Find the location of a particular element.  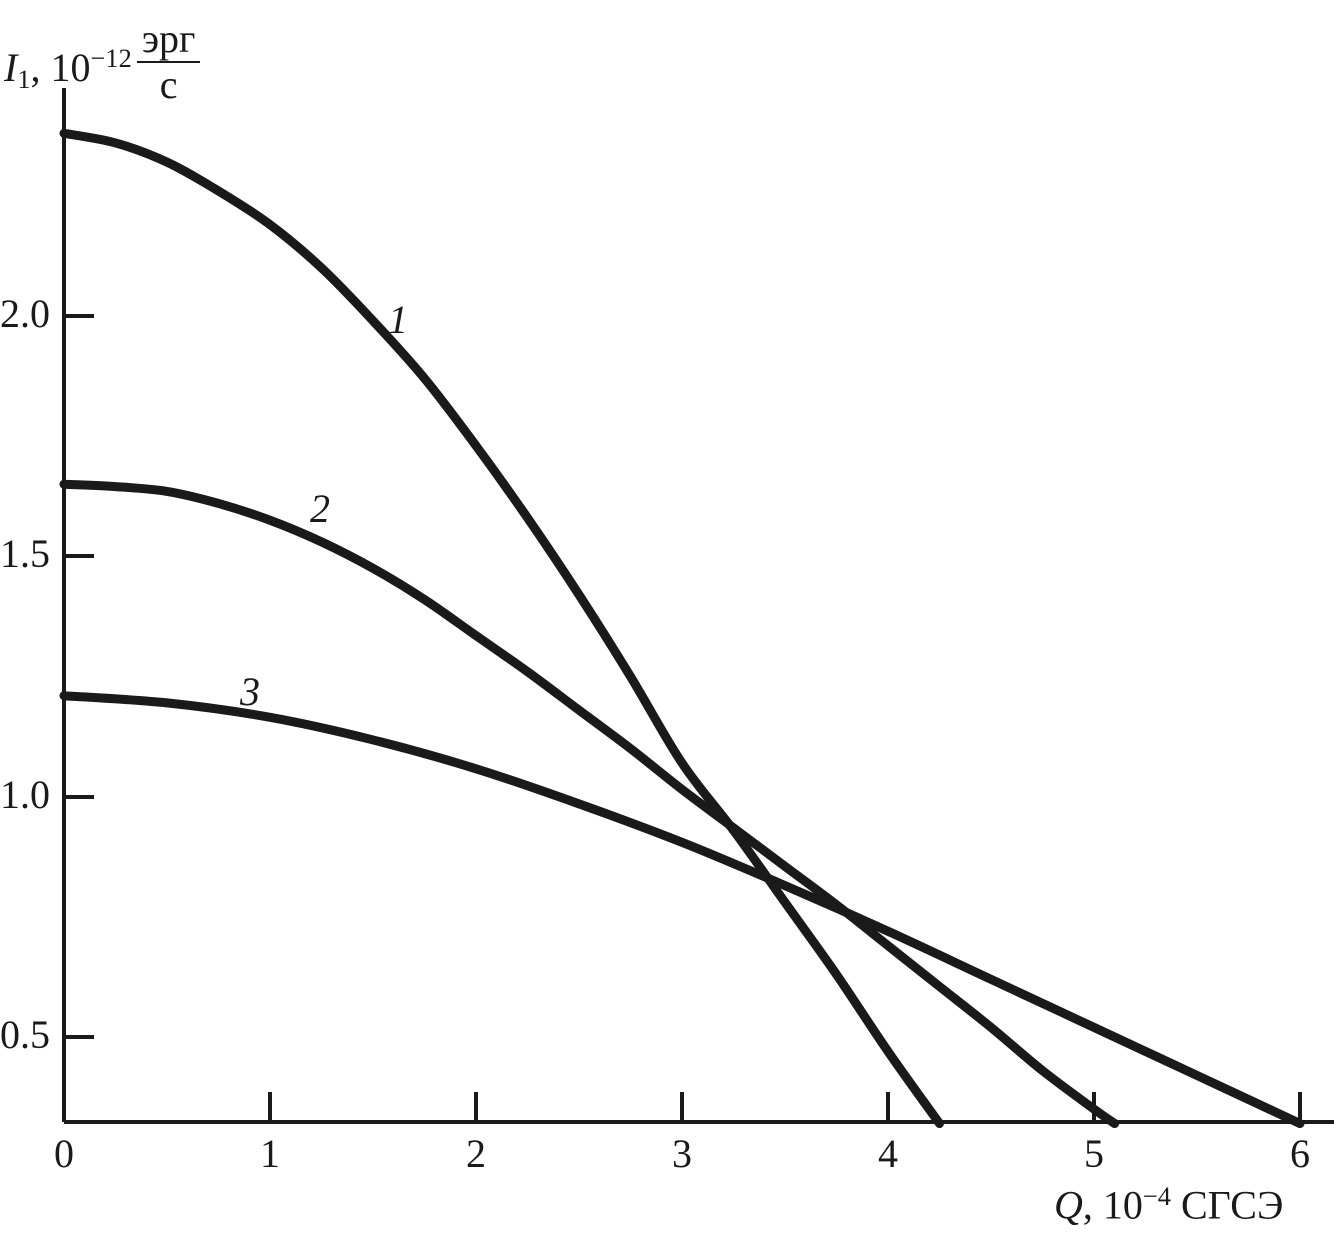

x-tick-label-6: 6 is located at coordinates (1300, 1153).